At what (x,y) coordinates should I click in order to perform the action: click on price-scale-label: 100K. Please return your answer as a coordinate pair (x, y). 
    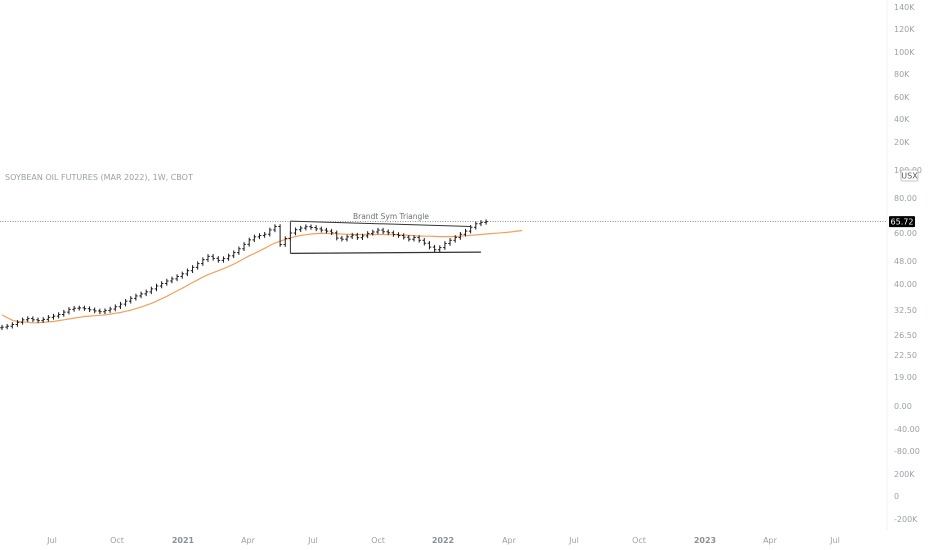
    Looking at the image, I should click on (904, 52).